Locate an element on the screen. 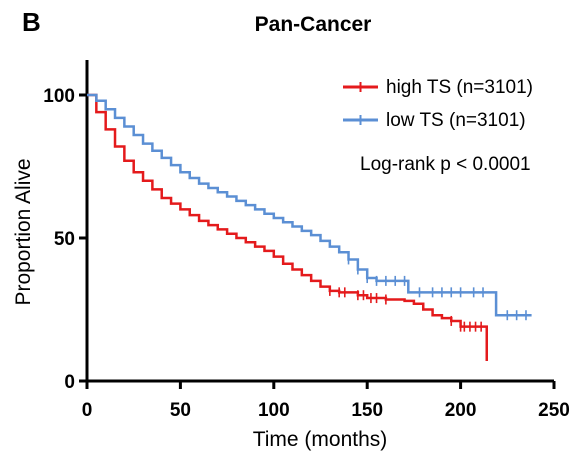 The width and height of the screenshot is (581, 459). x-tick-label: 100 is located at coordinates (274, 410).